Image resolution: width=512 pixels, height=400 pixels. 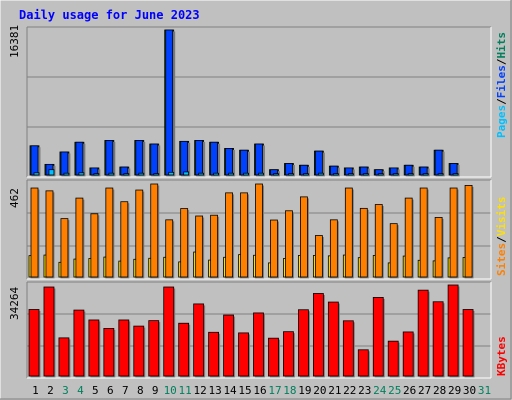 I want to click on x-tick-label: 8, so click(x=140, y=390).